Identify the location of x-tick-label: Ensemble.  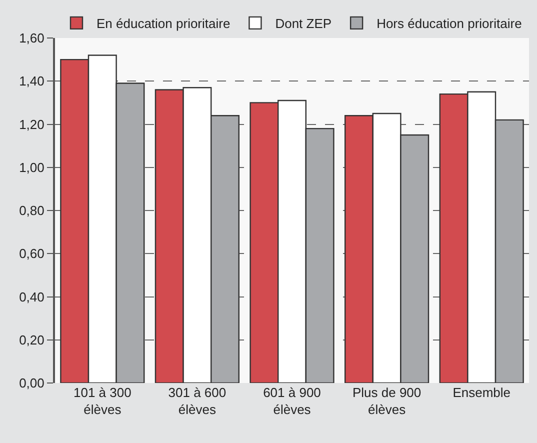
(481, 392).